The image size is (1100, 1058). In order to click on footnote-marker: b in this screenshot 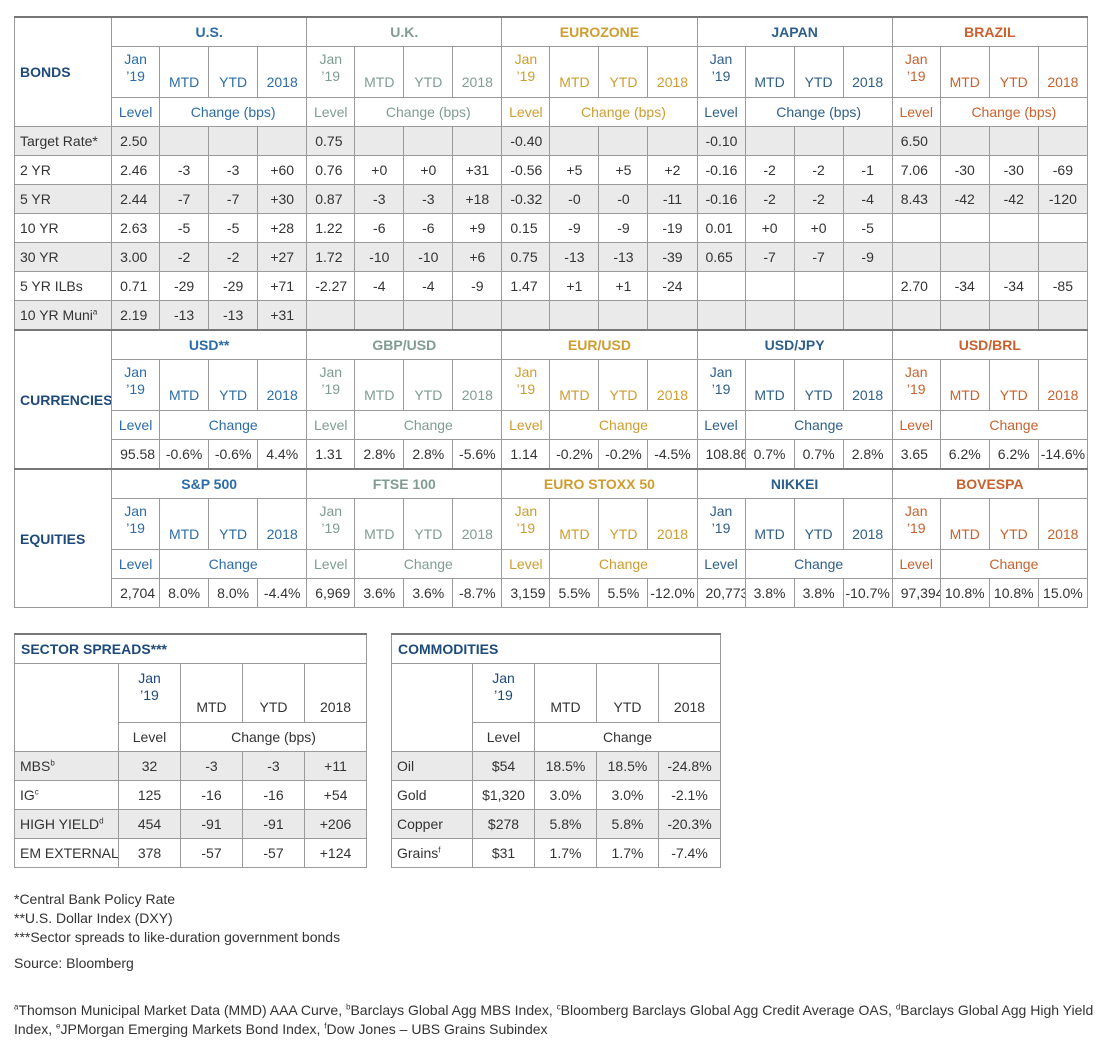, I will do `click(348, 1007)`.